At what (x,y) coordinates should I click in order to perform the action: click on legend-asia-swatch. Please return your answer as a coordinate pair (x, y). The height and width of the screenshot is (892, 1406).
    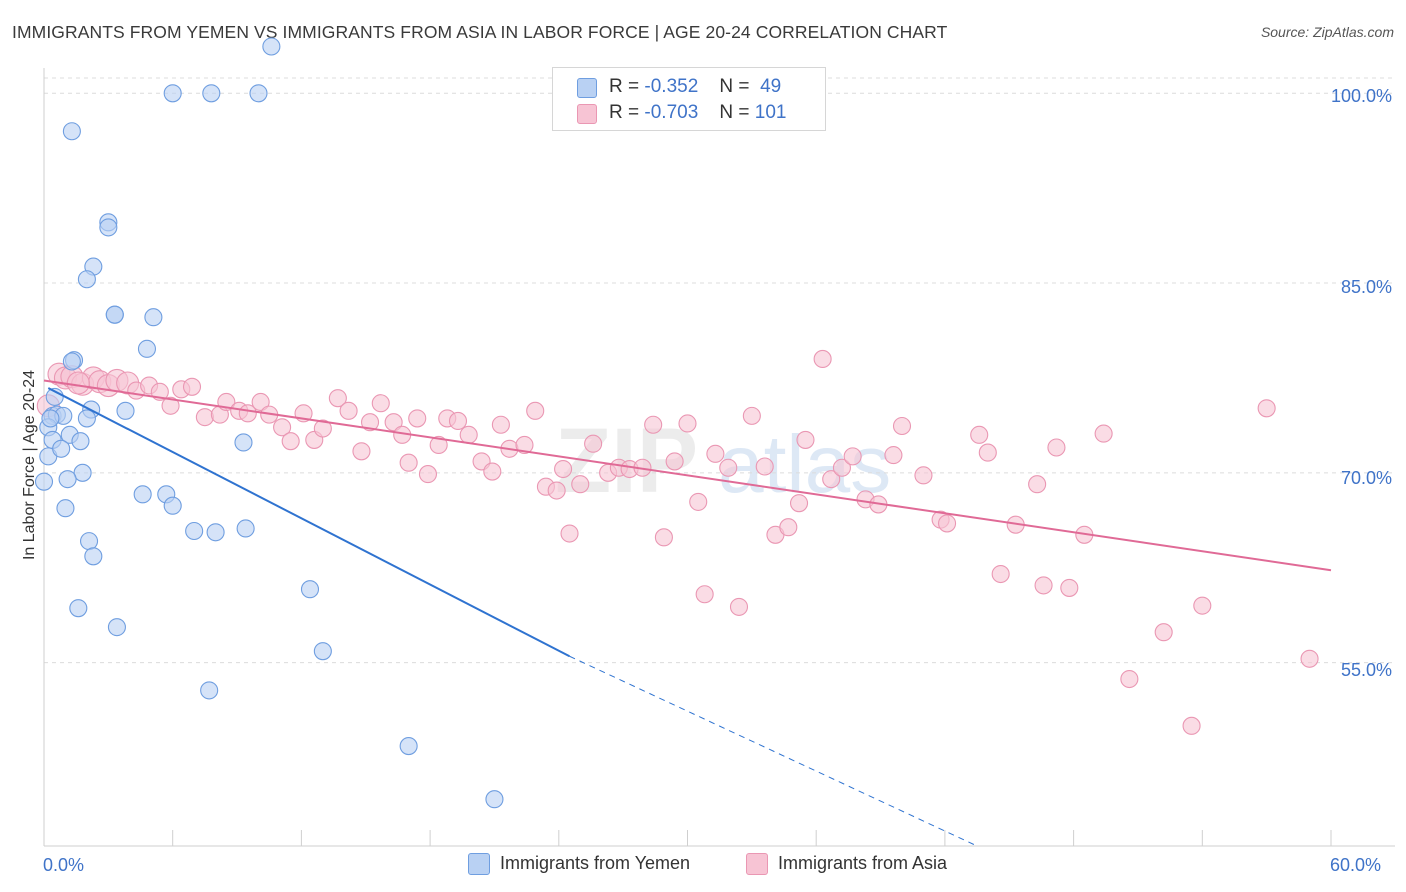
    Looking at the image, I should click on (757, 864).